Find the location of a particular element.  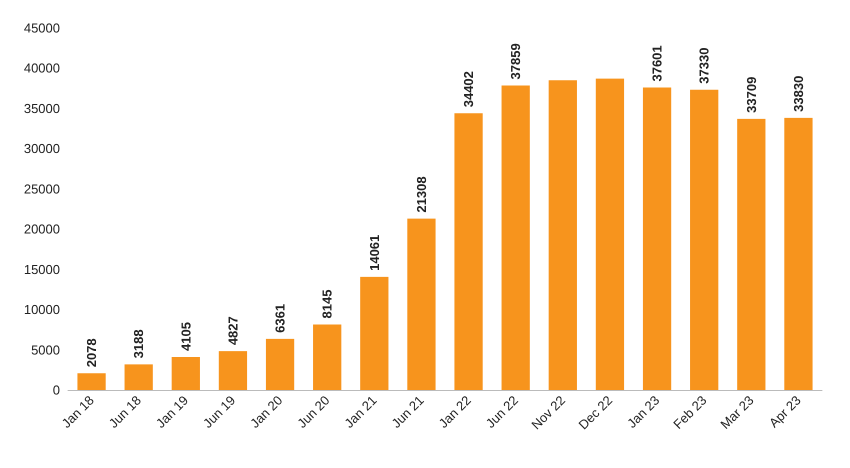

y-tick-label: 35000 is located at coordinates (42, 108).